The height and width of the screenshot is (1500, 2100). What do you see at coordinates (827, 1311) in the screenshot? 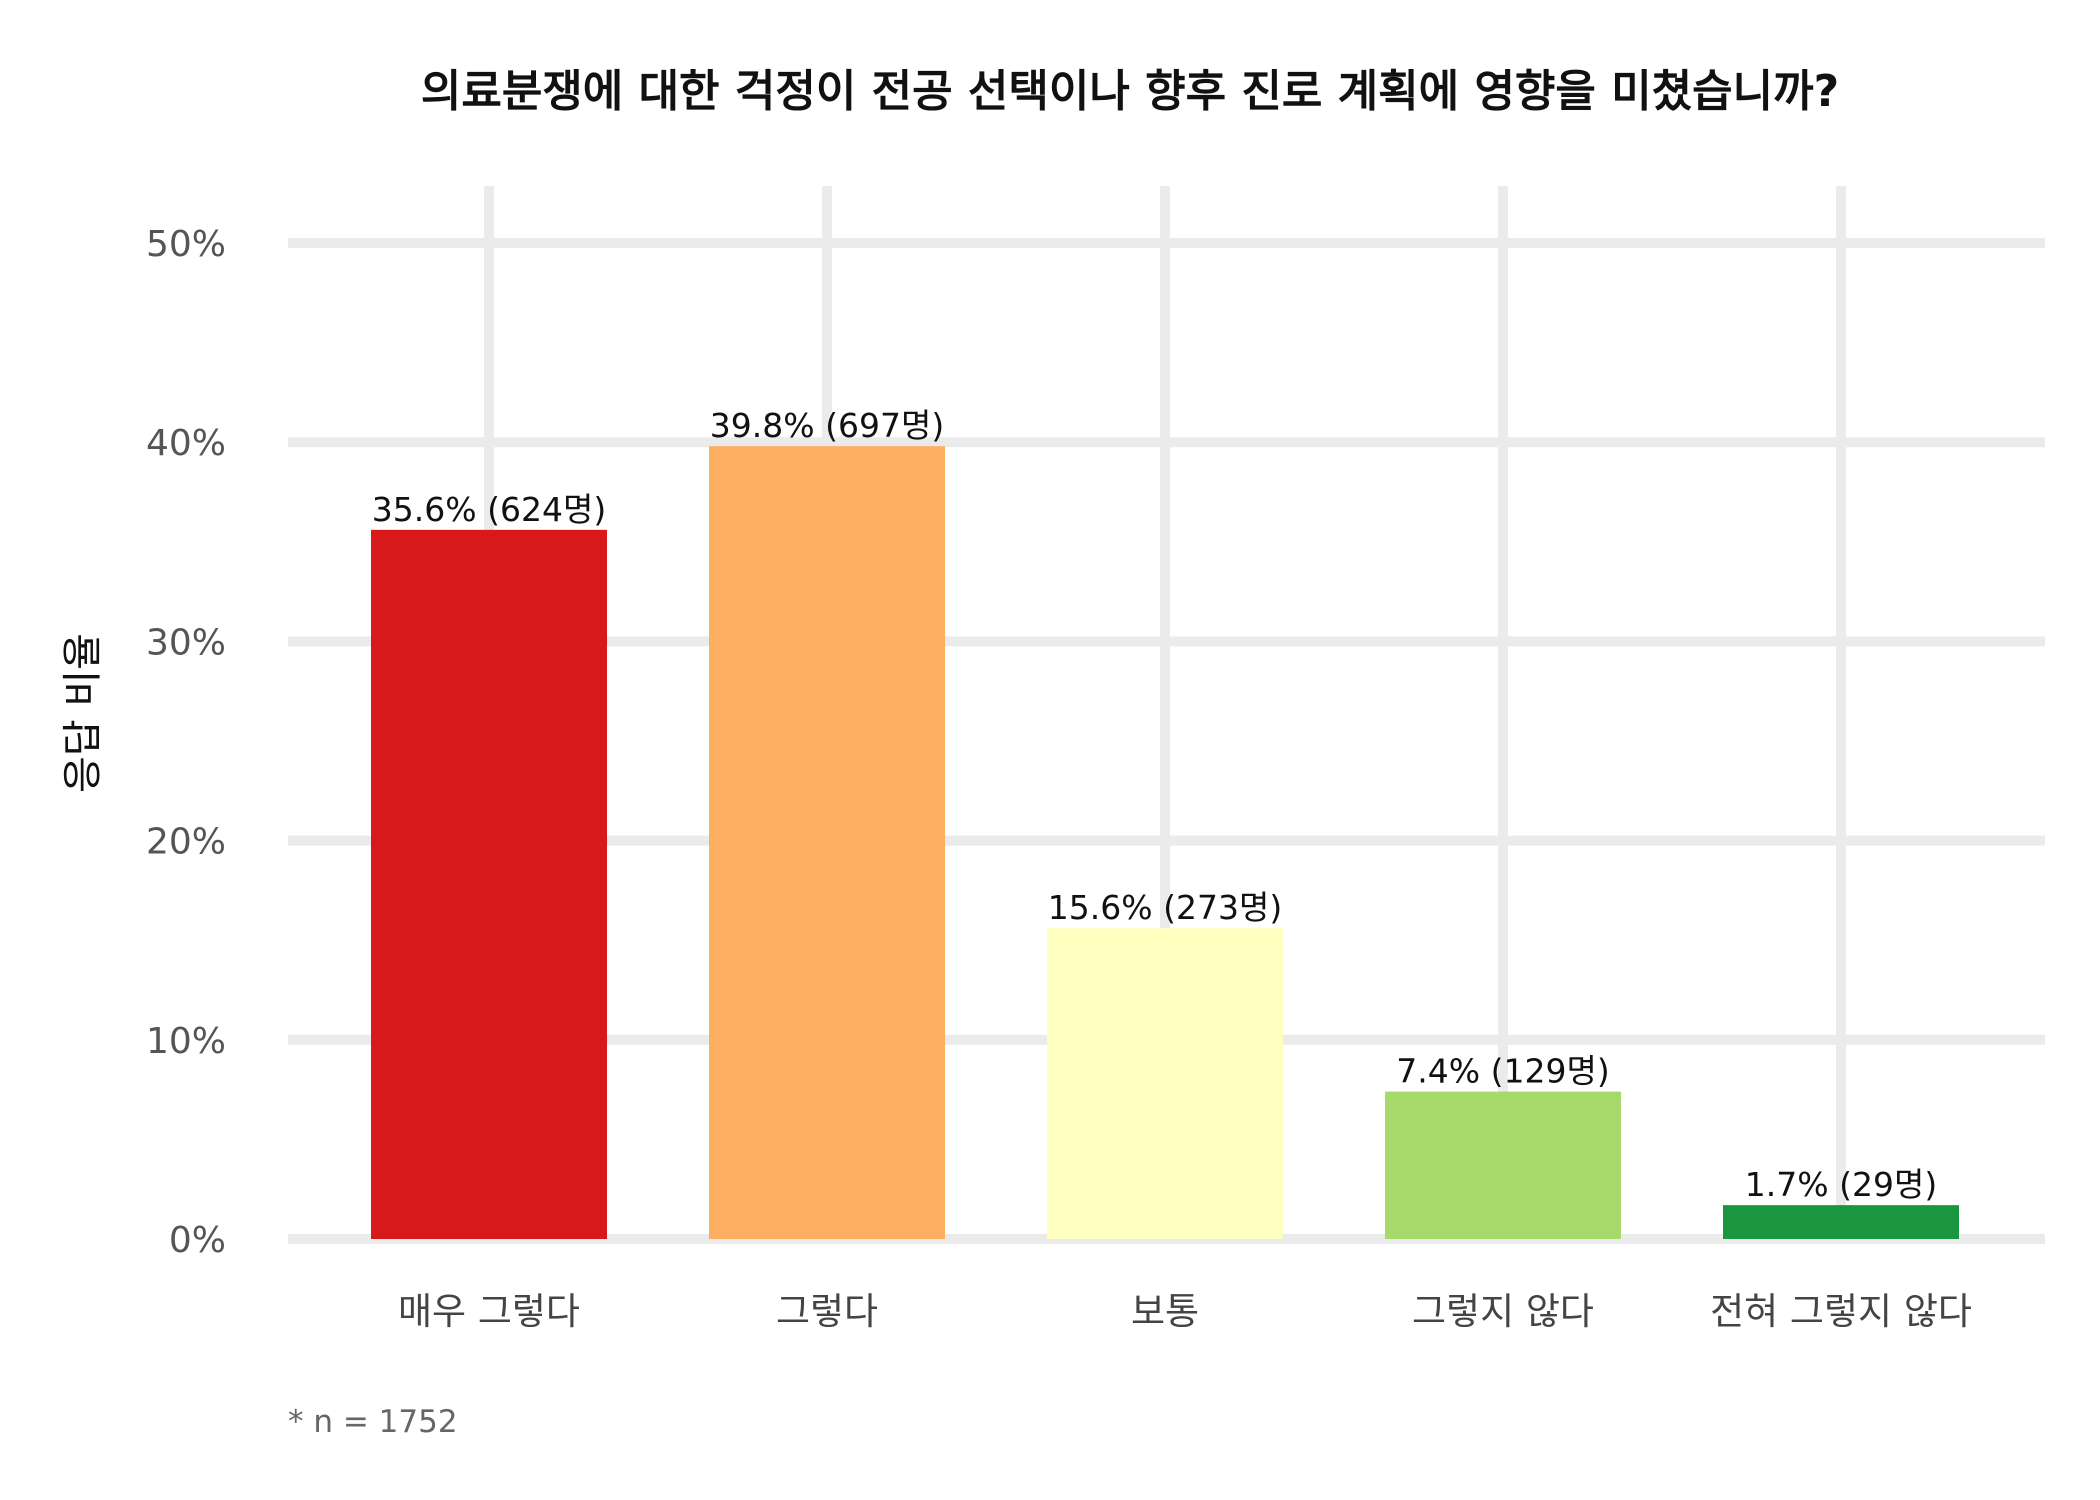
I see `x-category-label: 그렇다` at bounding box center [827, 1311].